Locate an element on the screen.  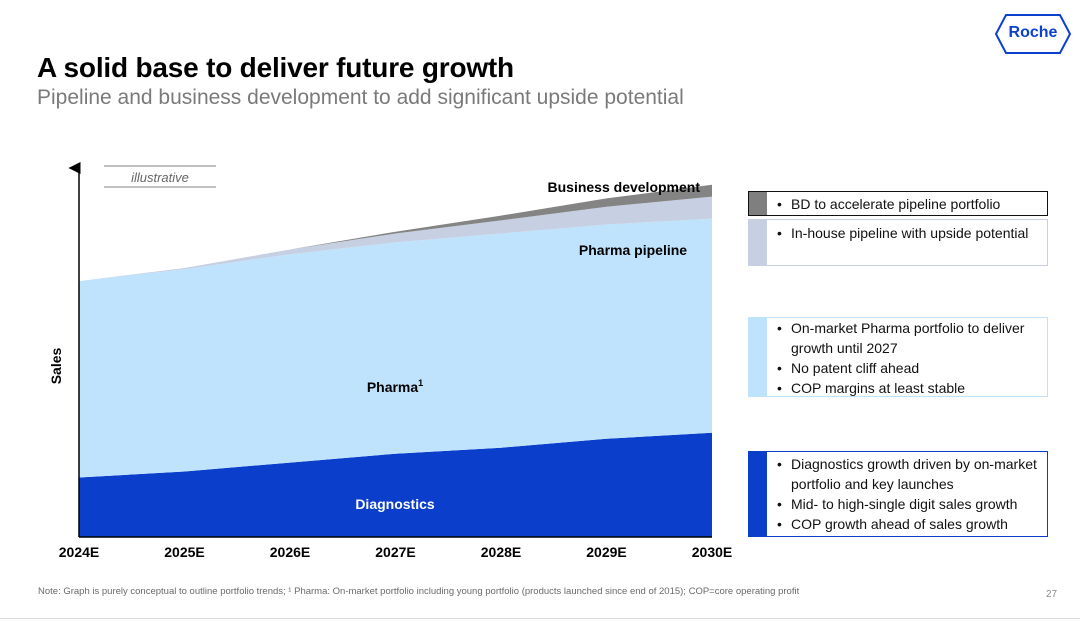
x-tick-label: 2030E is located at coordinates (712, 552).